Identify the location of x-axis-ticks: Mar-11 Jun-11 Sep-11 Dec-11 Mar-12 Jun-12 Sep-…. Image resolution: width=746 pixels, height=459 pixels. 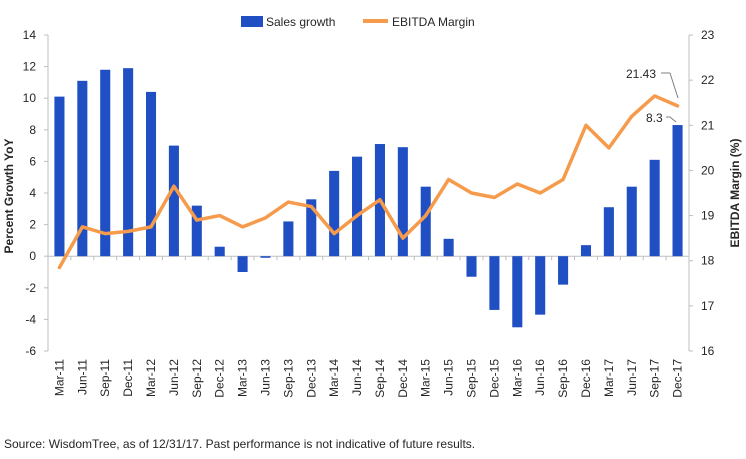
(368, 378).